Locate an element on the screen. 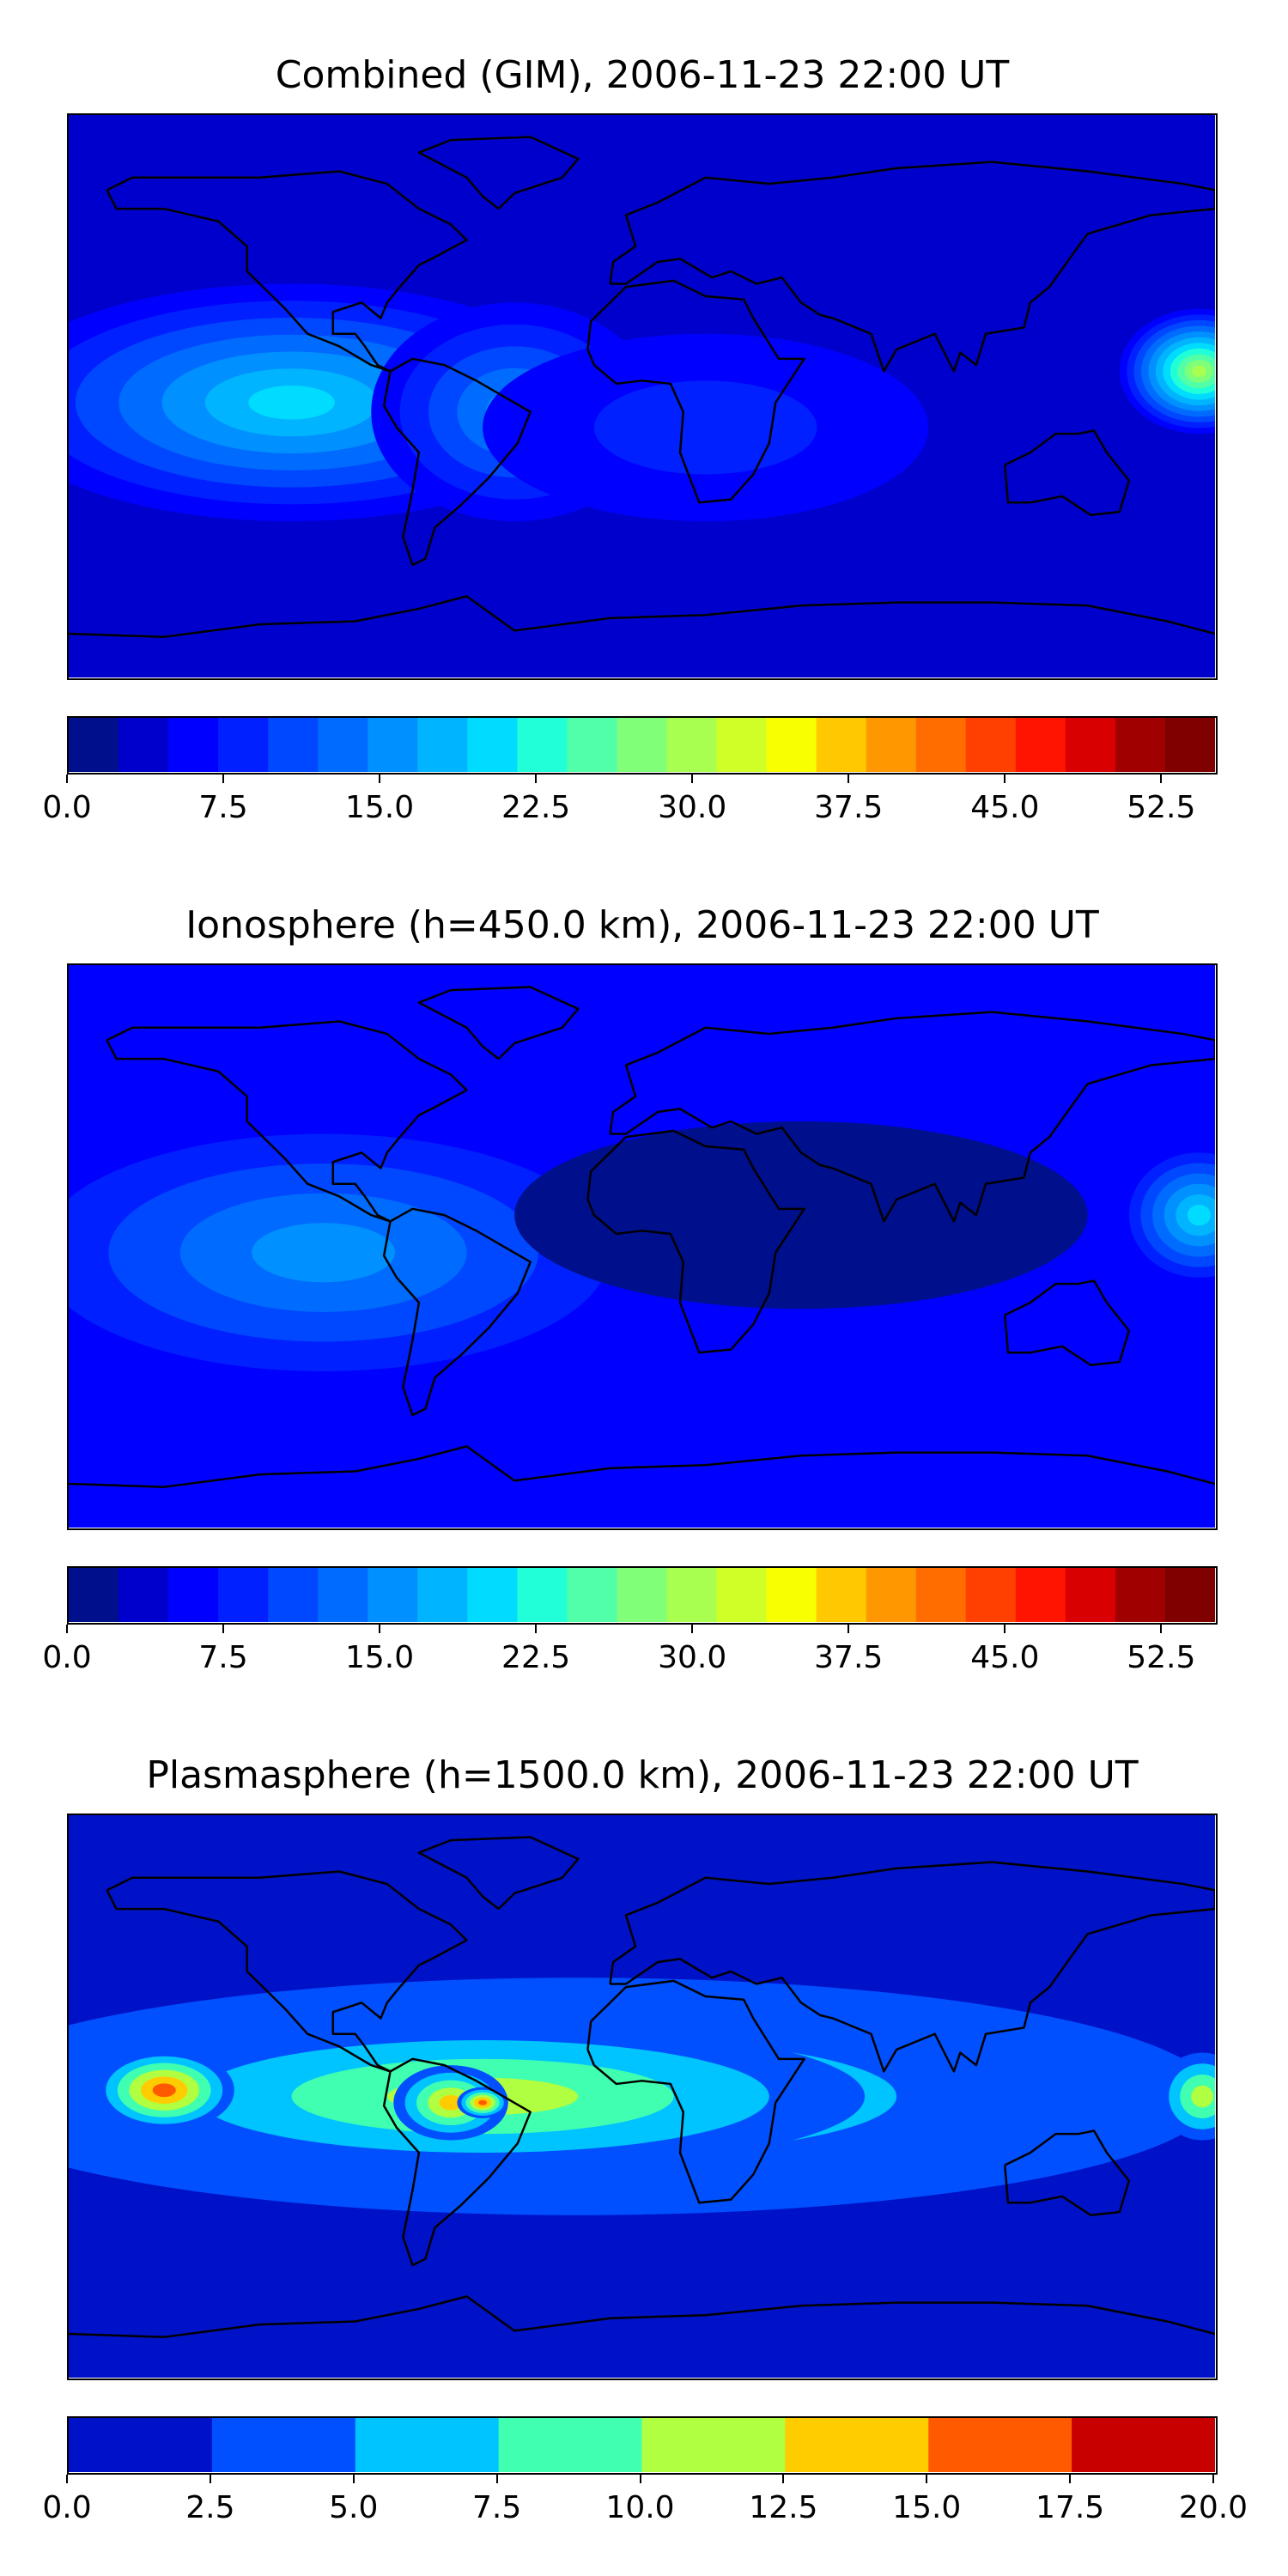 The image size is (1288, 2576). colorbar-tick-label: 5.0 is located at coordinates (354, 2507).